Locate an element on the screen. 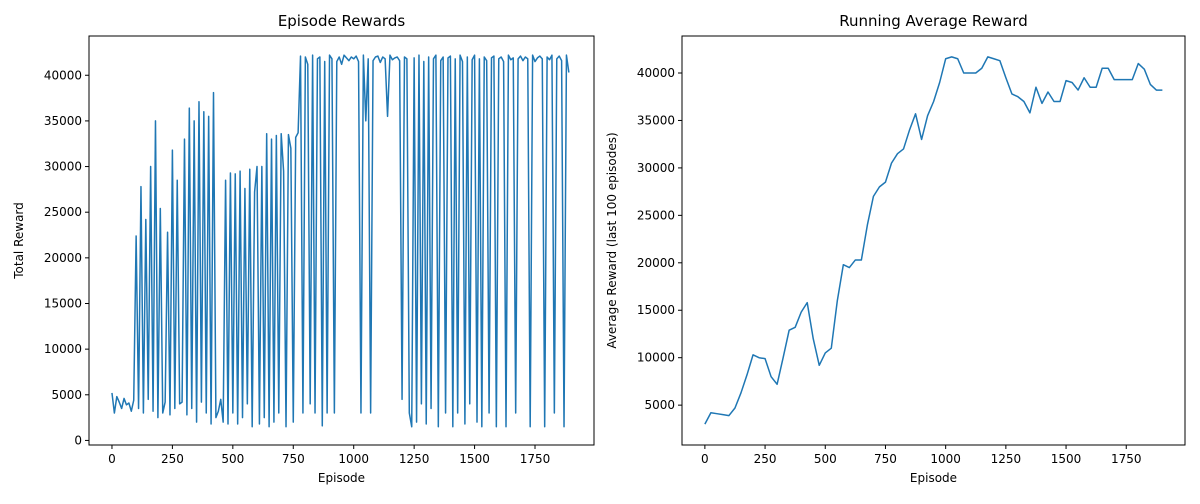  y-tick-label: 0 is located at coordinates (78, 440).